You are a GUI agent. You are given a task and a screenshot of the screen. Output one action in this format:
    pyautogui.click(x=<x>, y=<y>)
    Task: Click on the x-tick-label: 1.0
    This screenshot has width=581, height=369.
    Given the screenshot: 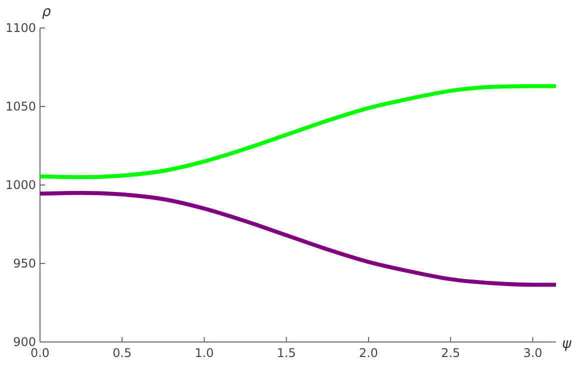 What is the action you would take?
    pyautogui.click(x=204, y=353)
    